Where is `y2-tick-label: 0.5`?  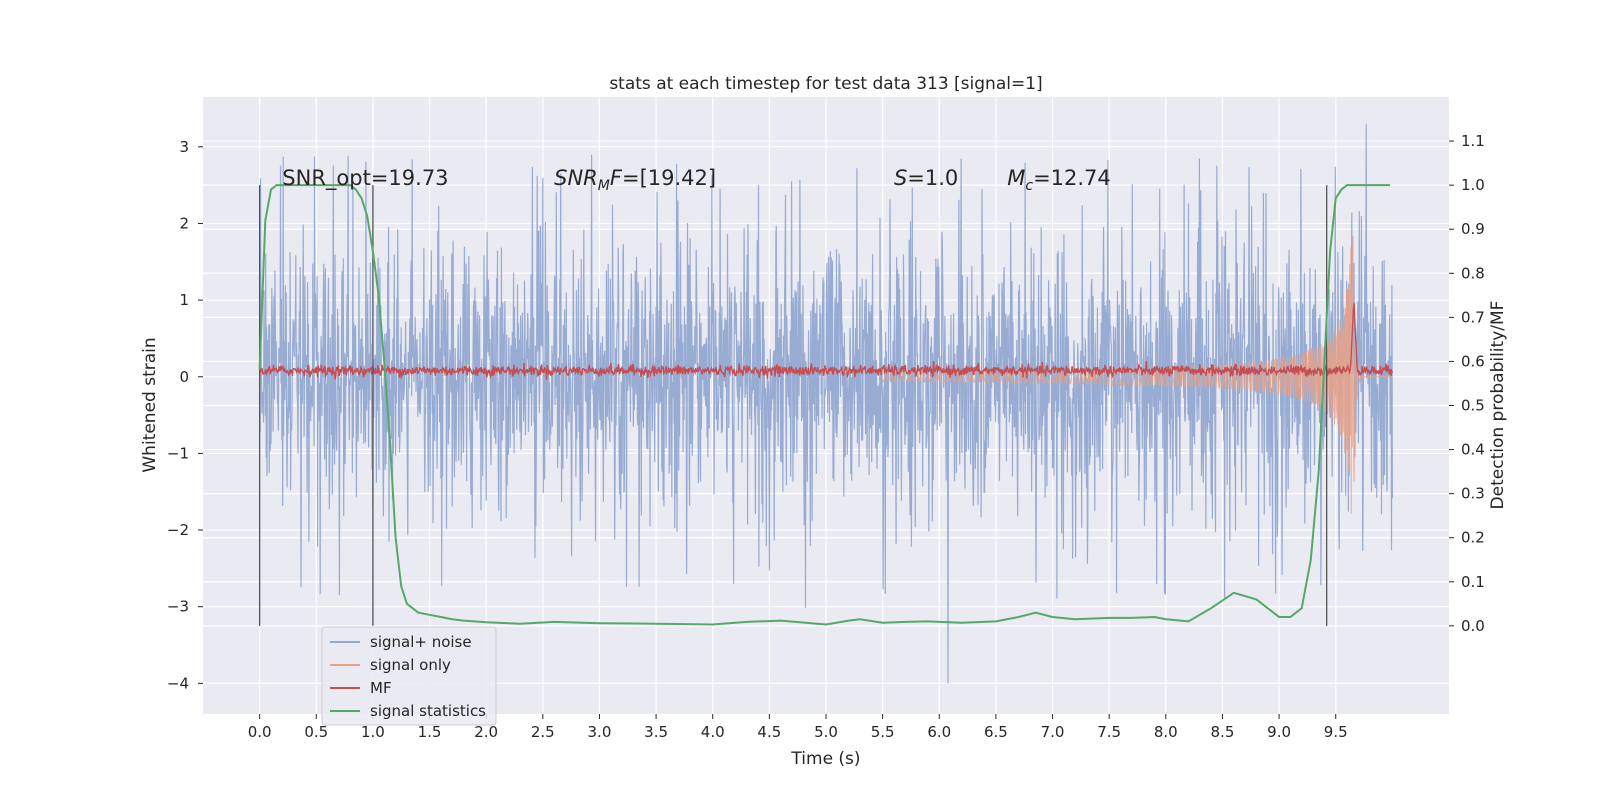 y2-tick-label: 0.5 is located at coordinates (1473, 406).